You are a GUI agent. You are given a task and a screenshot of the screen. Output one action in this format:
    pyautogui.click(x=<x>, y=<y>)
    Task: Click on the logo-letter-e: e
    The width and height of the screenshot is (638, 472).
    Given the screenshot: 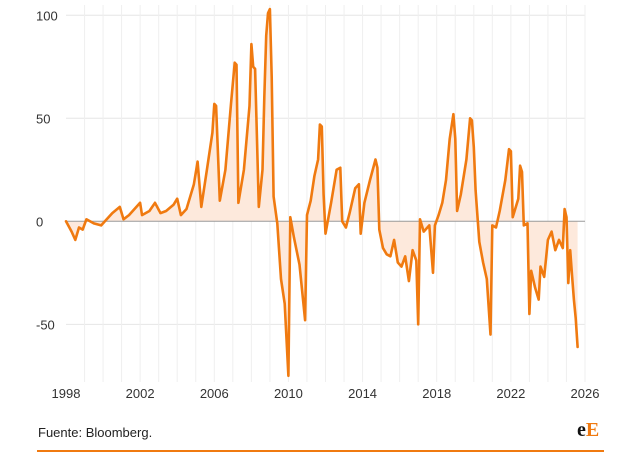 What is the action you would take?
    pyautogui.click(x=581, y=430)
    